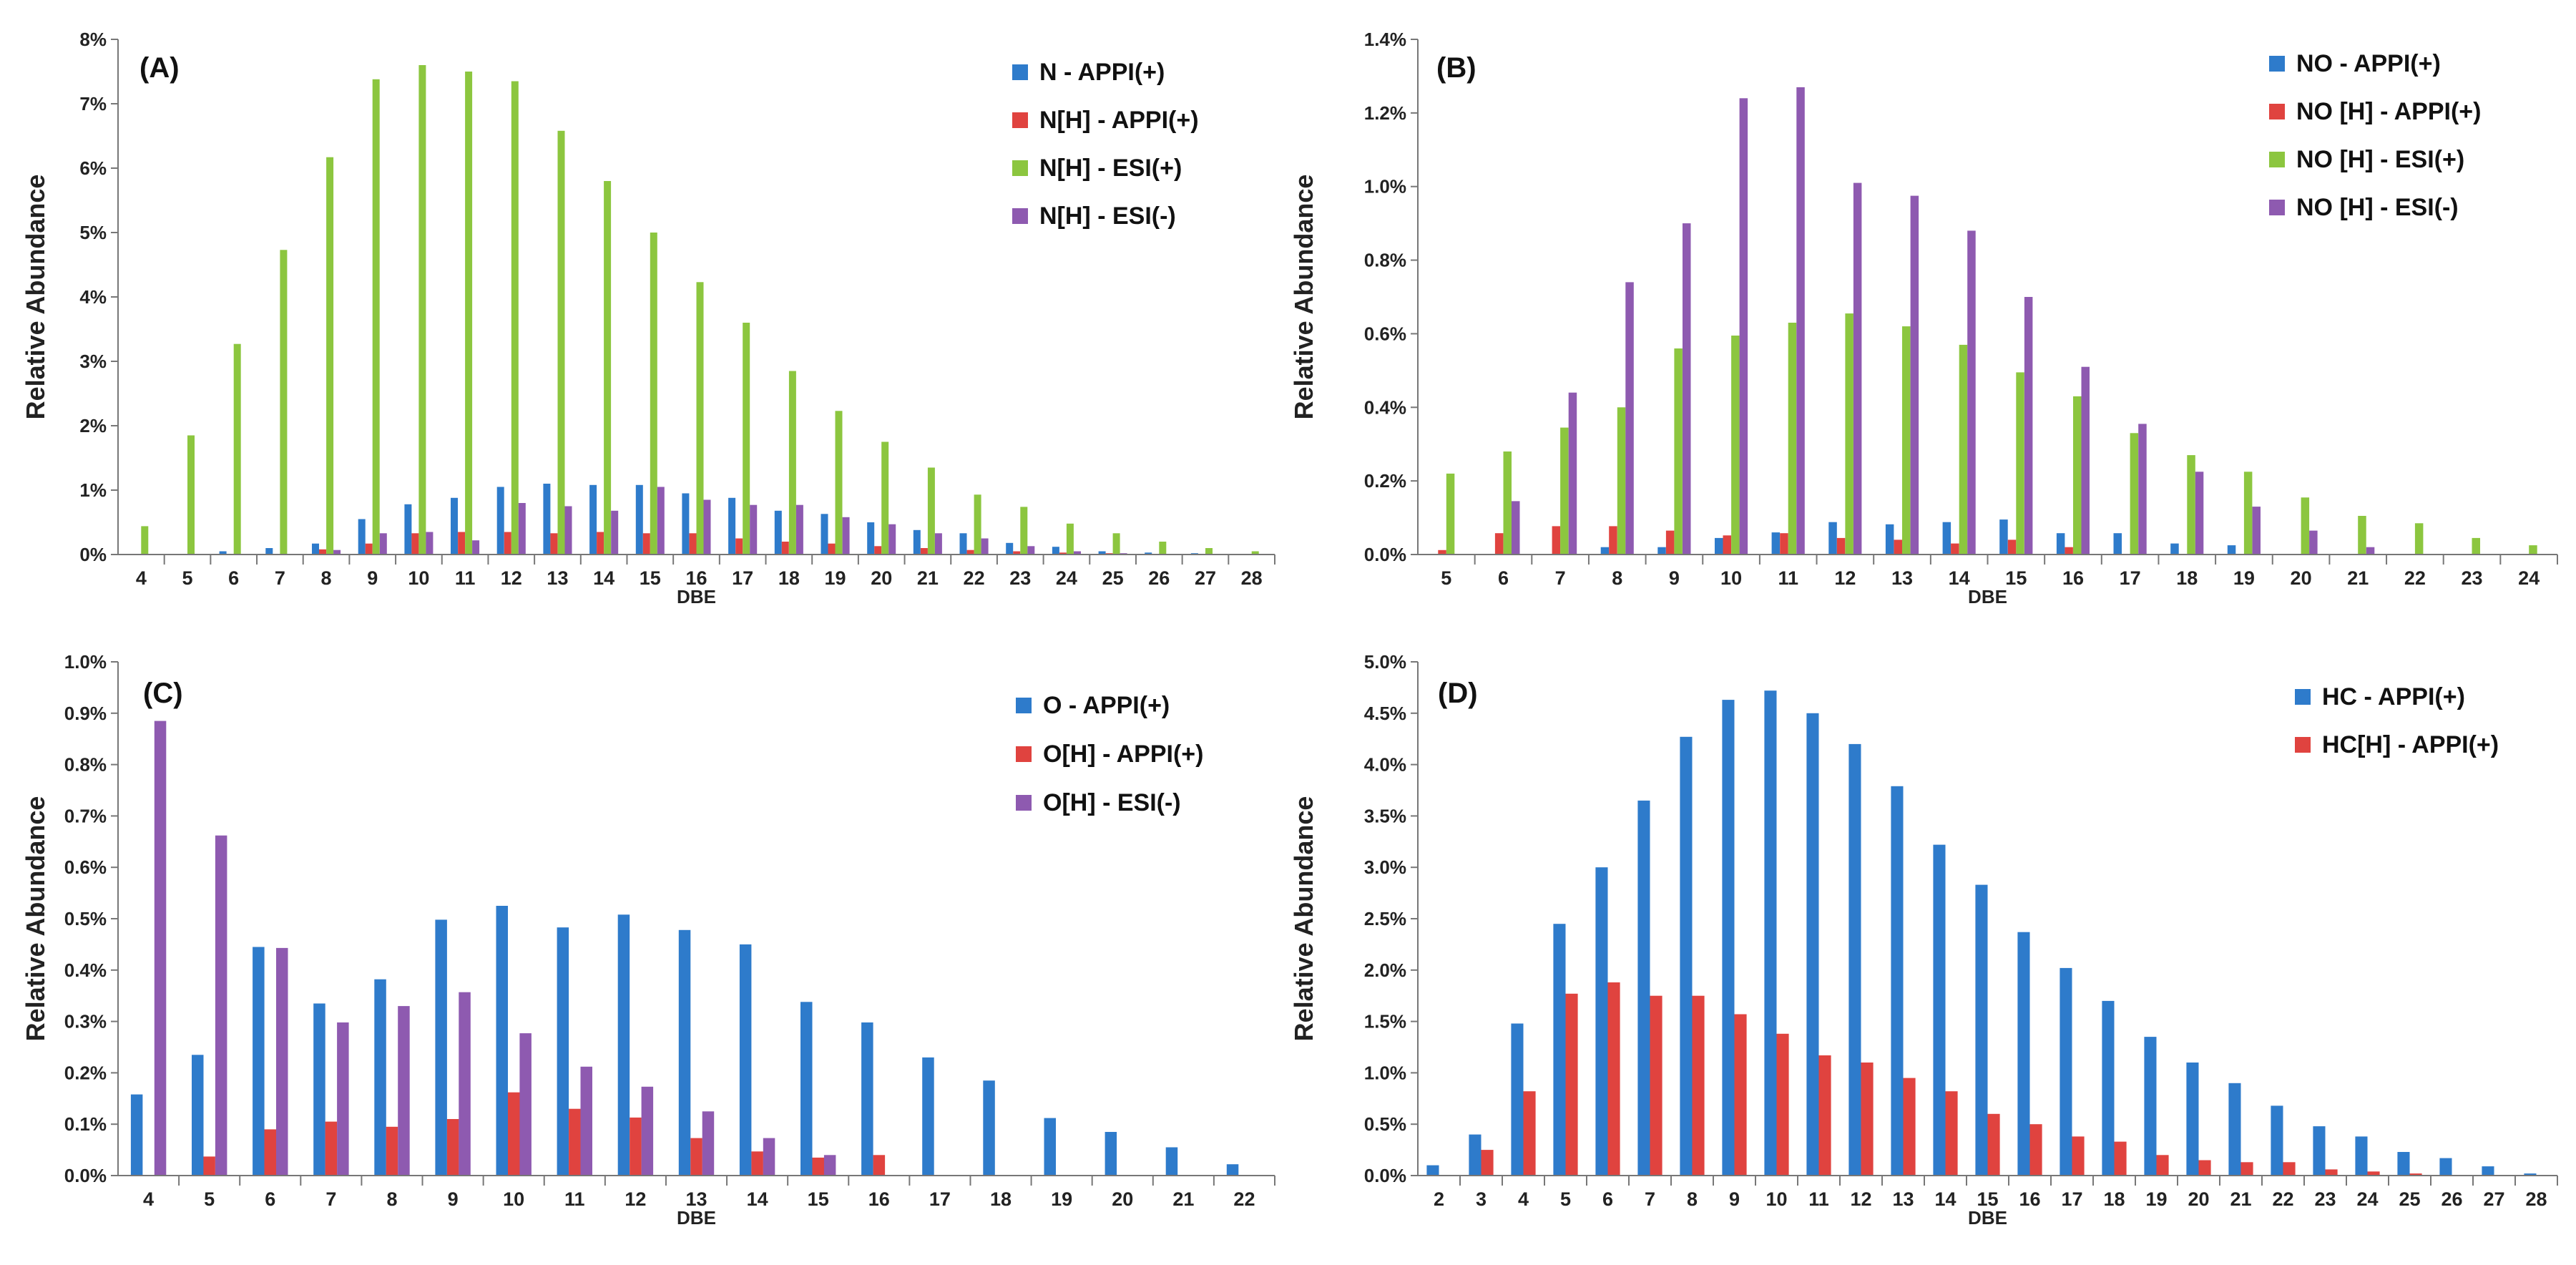 Image resolution: width=2576 pixels, height=1265 pixels. Describe the element at coordinates (1102, 72) in the screenshot. I see `legend-label: N - APPI(+)` at that location.